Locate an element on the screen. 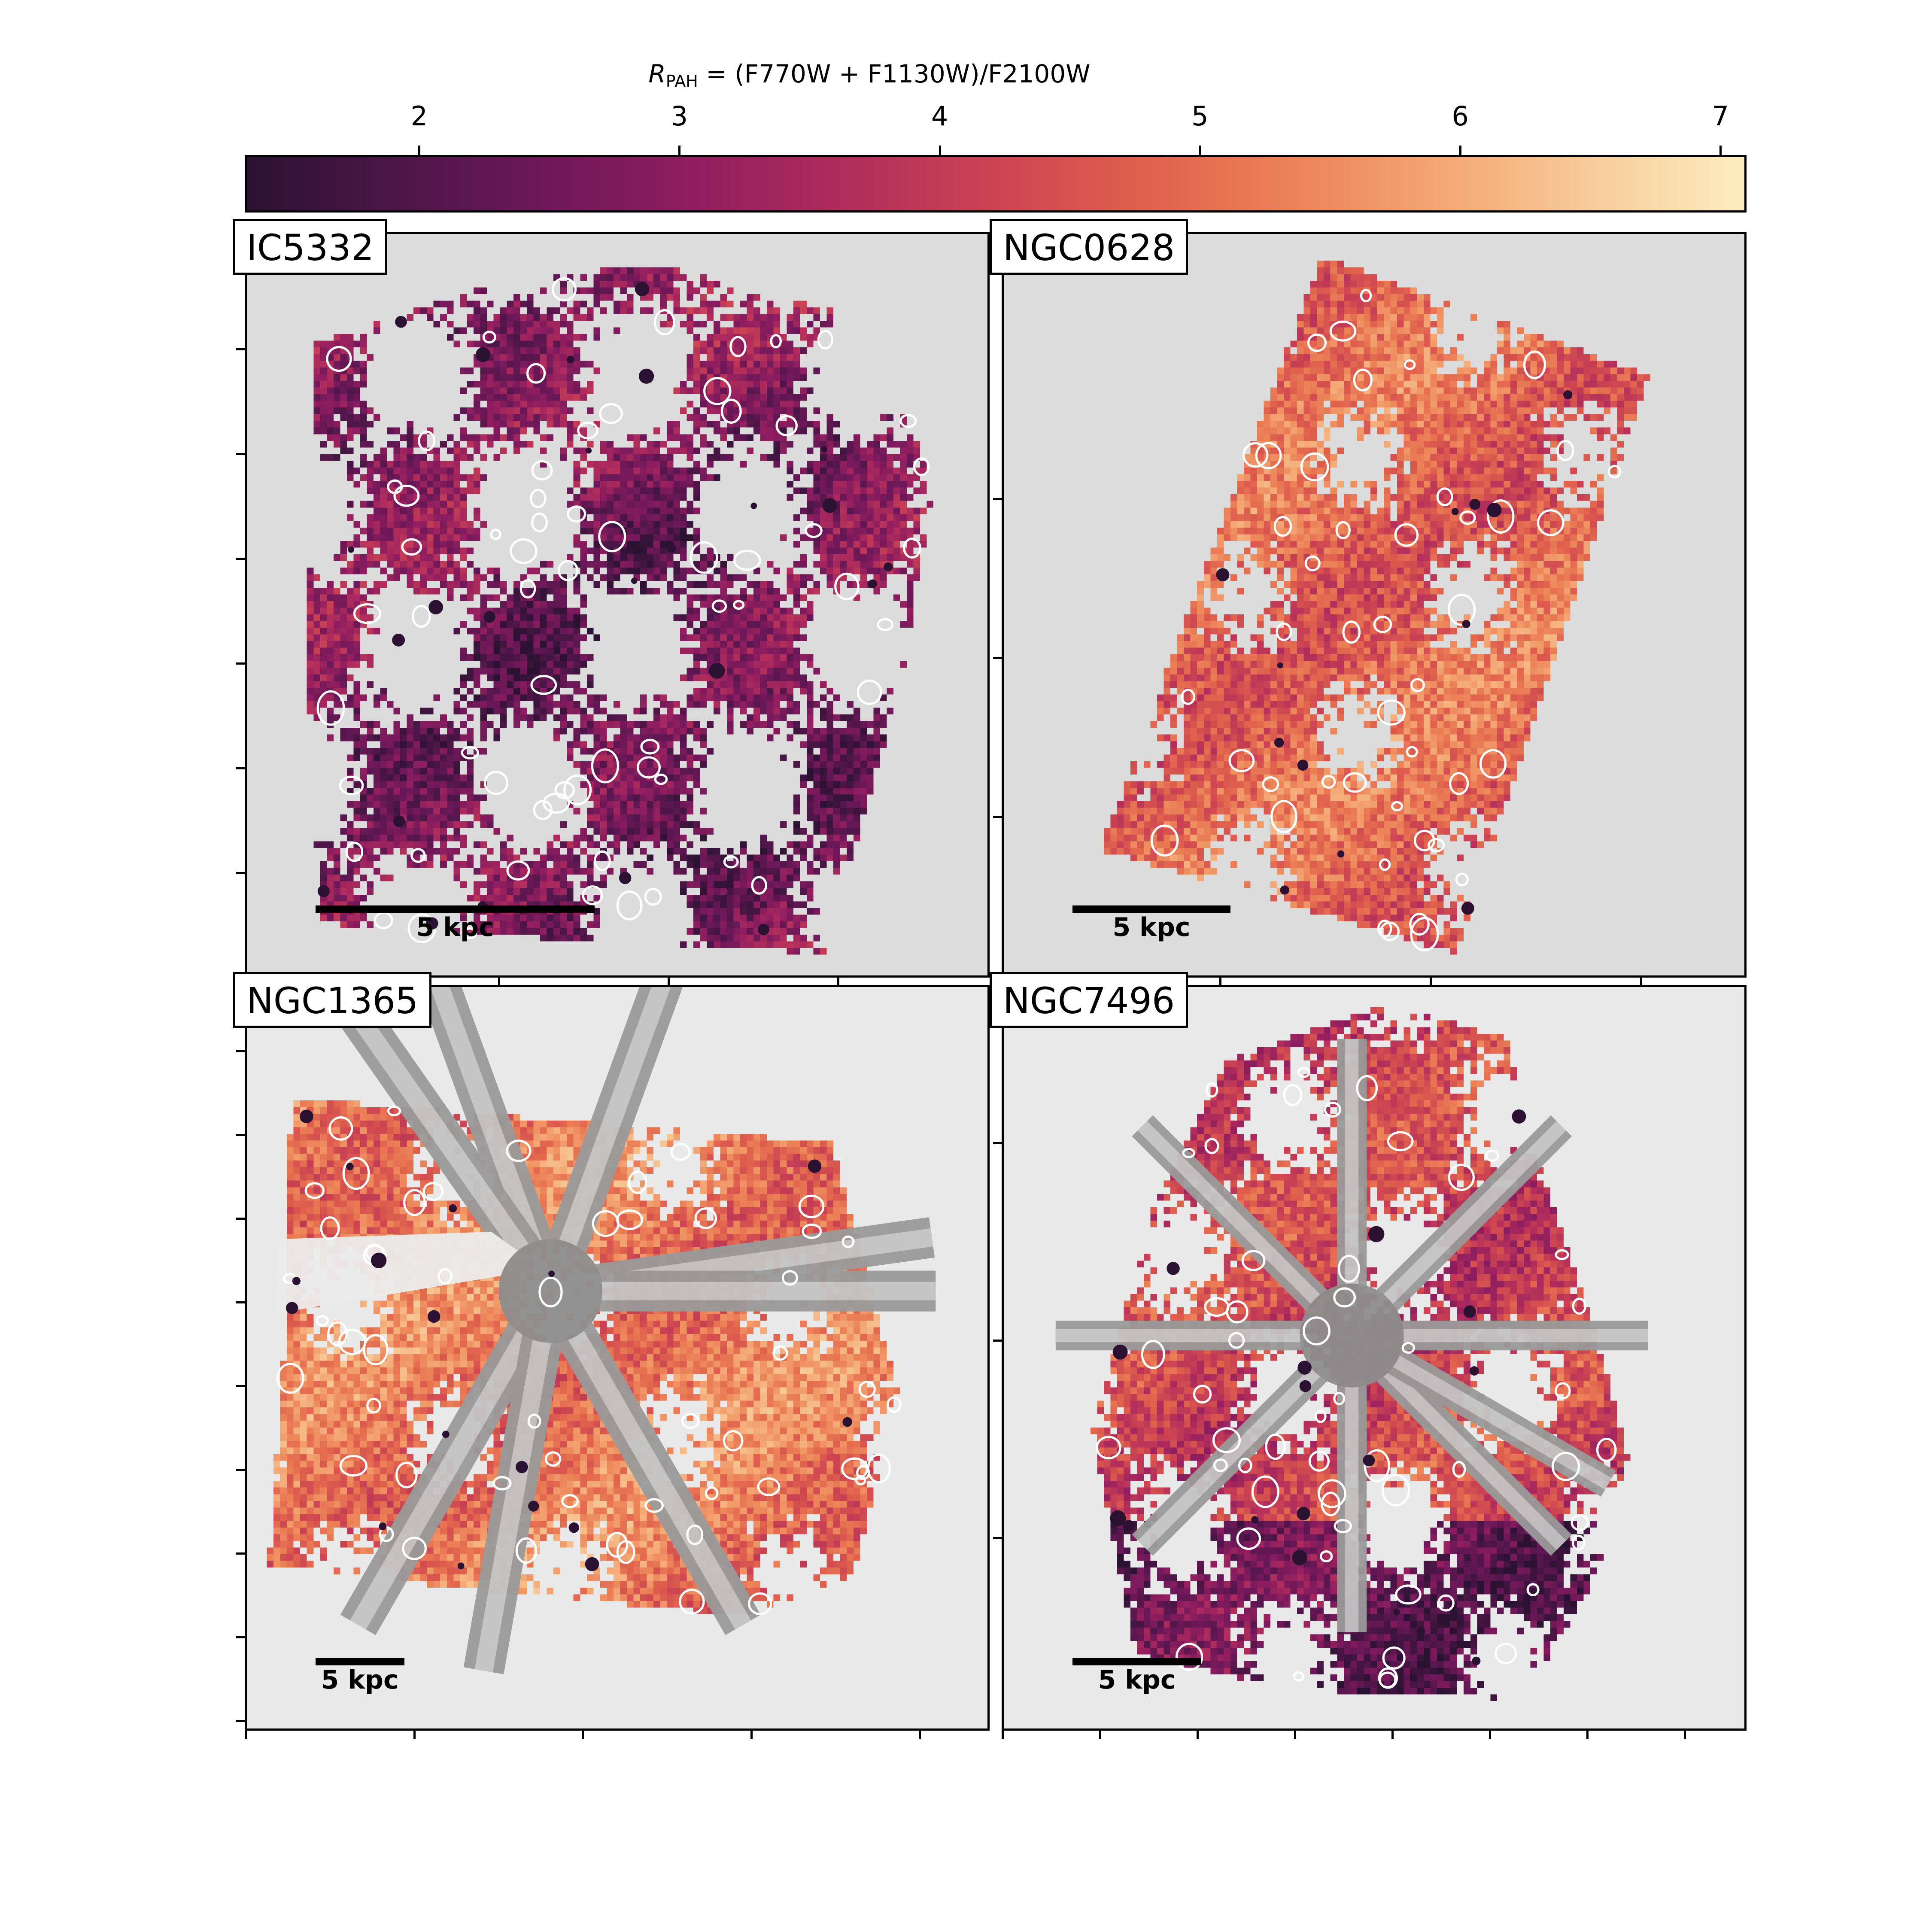 Image resolution: width=1932 pixels, height=1932 pixels. scalebar-ngc0628 is located at coordinates (1151, 909).